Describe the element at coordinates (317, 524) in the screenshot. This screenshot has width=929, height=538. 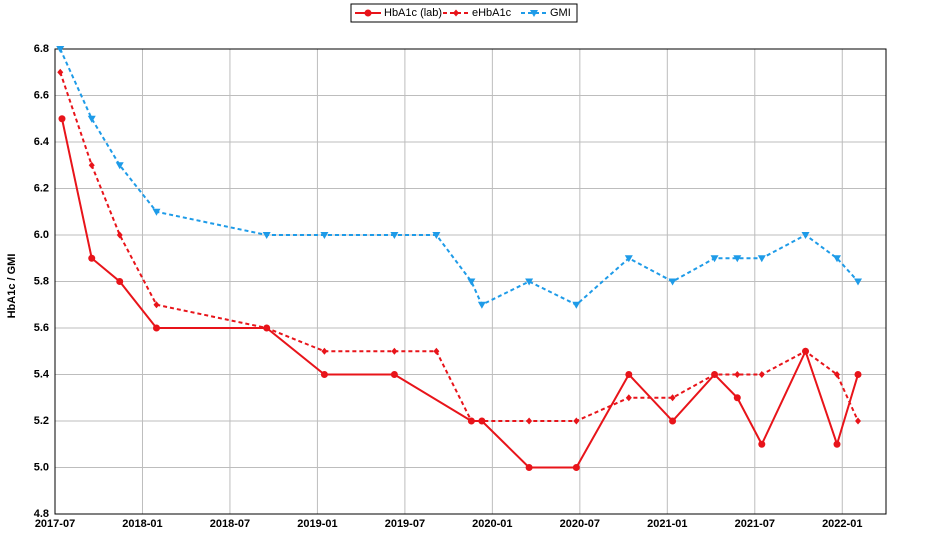
I see `x-tick-label: 2019-01` at that location.